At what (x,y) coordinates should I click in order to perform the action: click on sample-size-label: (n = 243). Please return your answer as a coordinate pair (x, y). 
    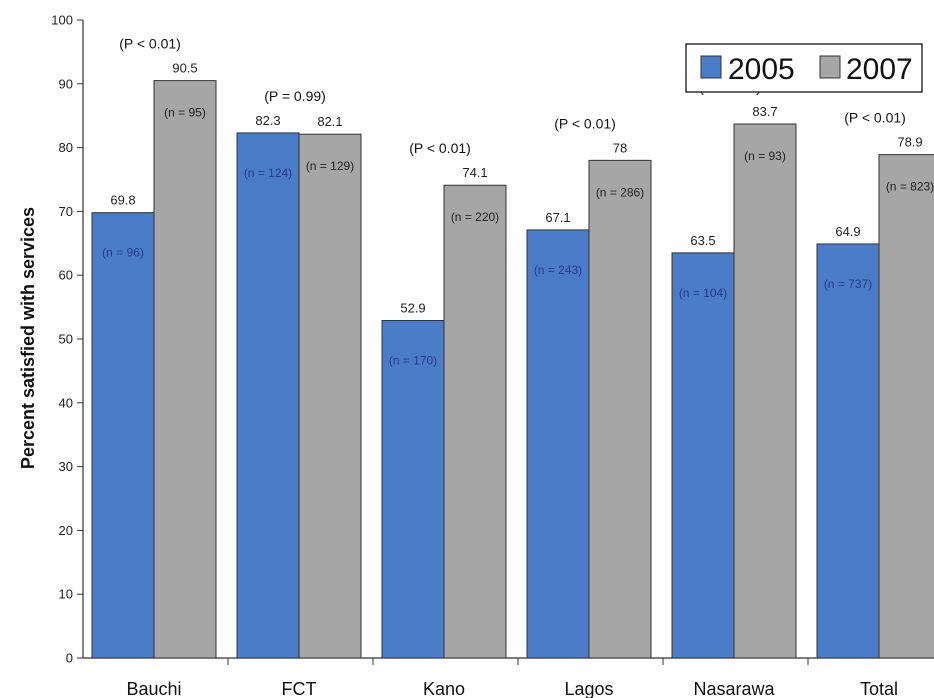
    Looking at the image, I should click on (558, 270).